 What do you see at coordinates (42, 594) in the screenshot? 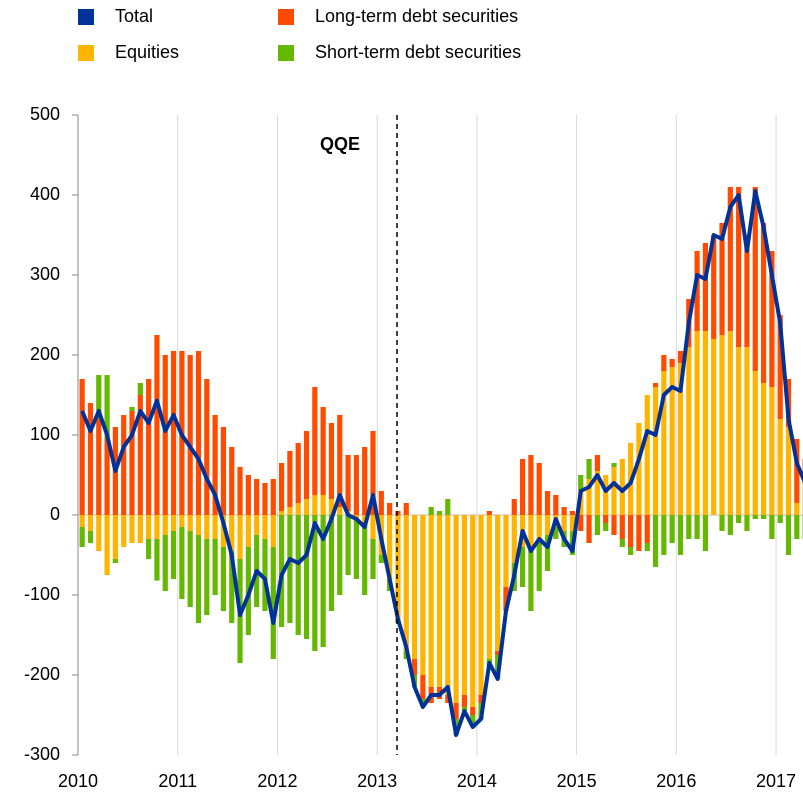
I see `y-tick-label: -100` at bounding box center [42, 594].